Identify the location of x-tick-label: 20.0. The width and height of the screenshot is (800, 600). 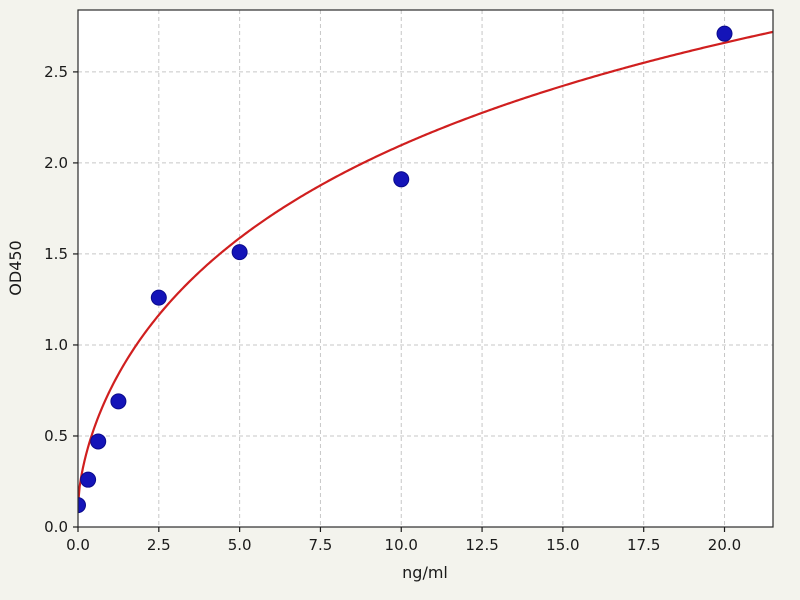
(724, 545).